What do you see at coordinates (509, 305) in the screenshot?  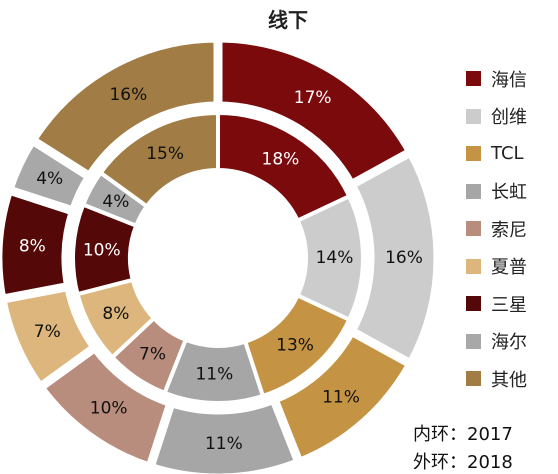 I see `legend-label: 三星` at bounding box center [509, 305].